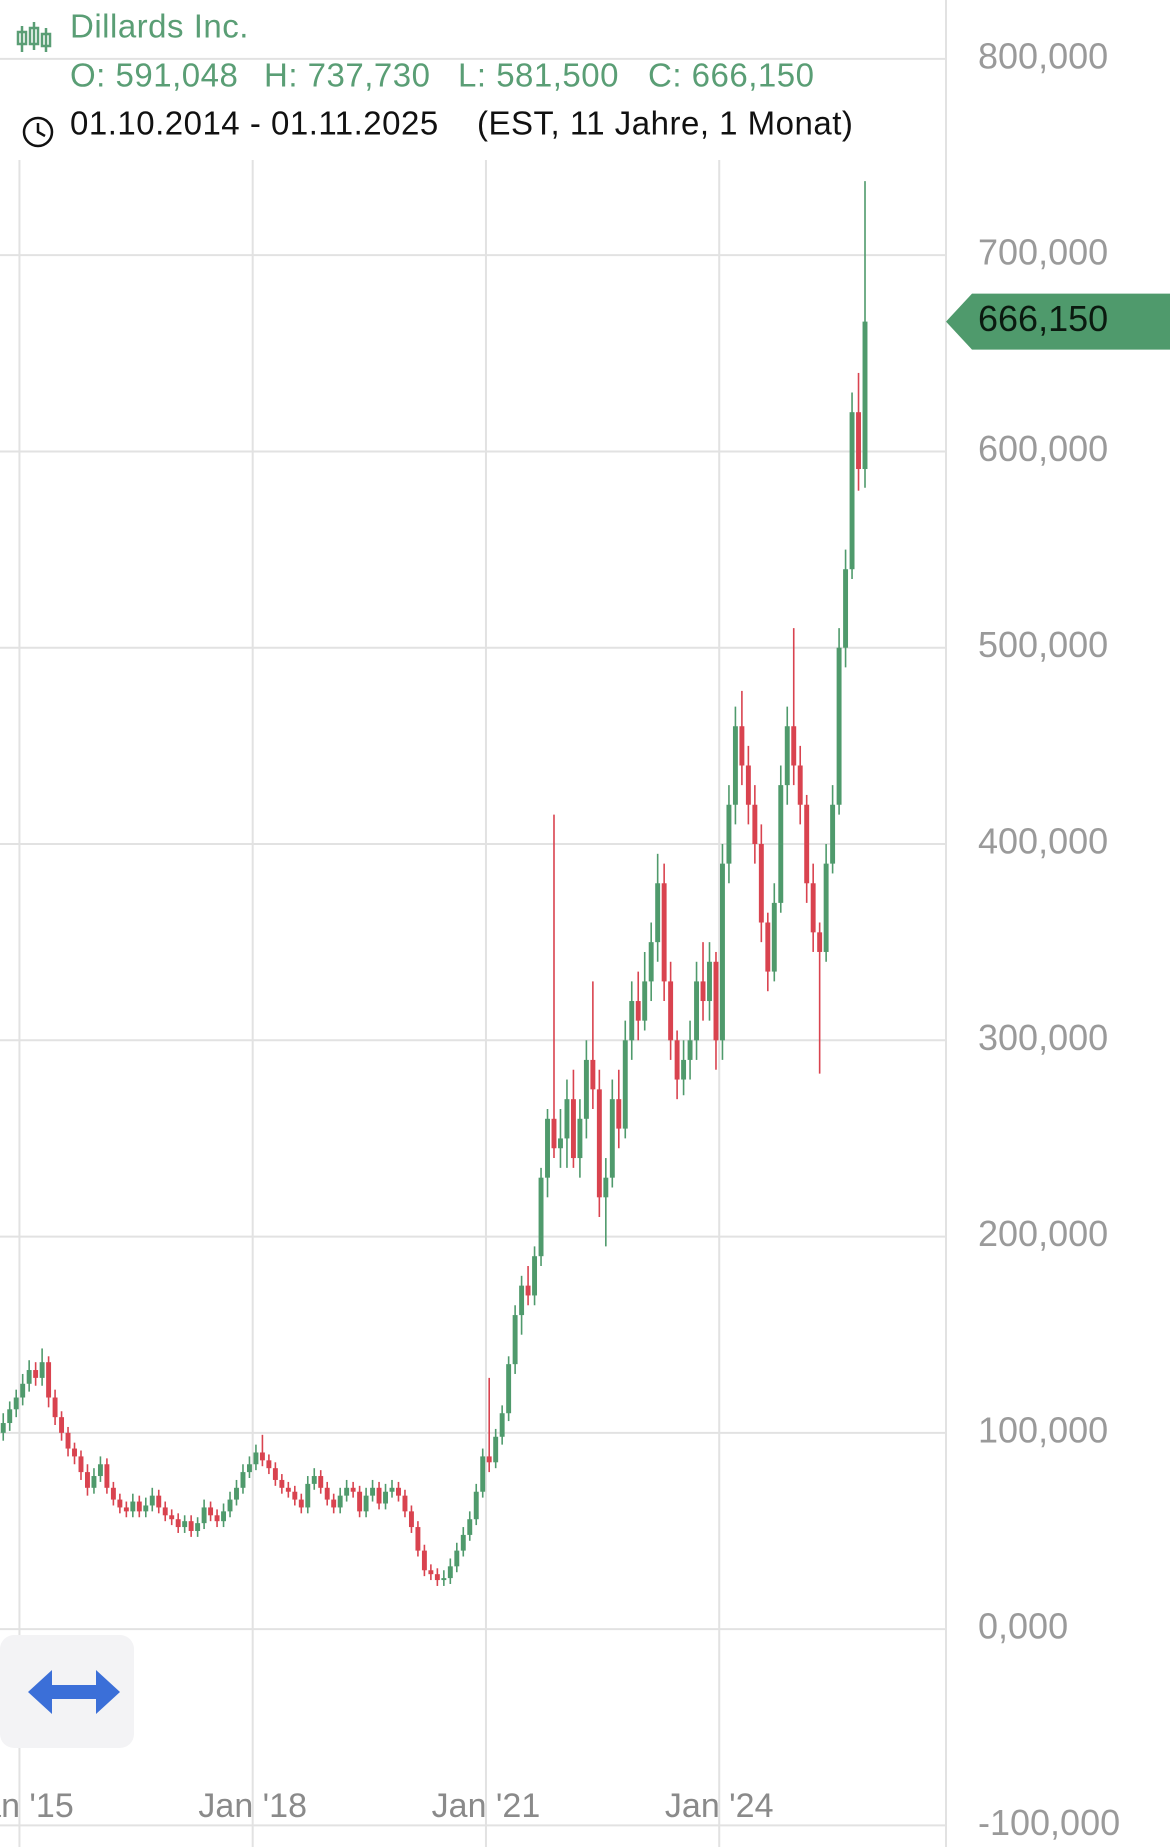 Image resolution: width=1170 pixels, height=1847 pixels. Describe the element at coordinates (1043, 841) in the screenshot. I see `y-tick-label: 400,000` at that location.